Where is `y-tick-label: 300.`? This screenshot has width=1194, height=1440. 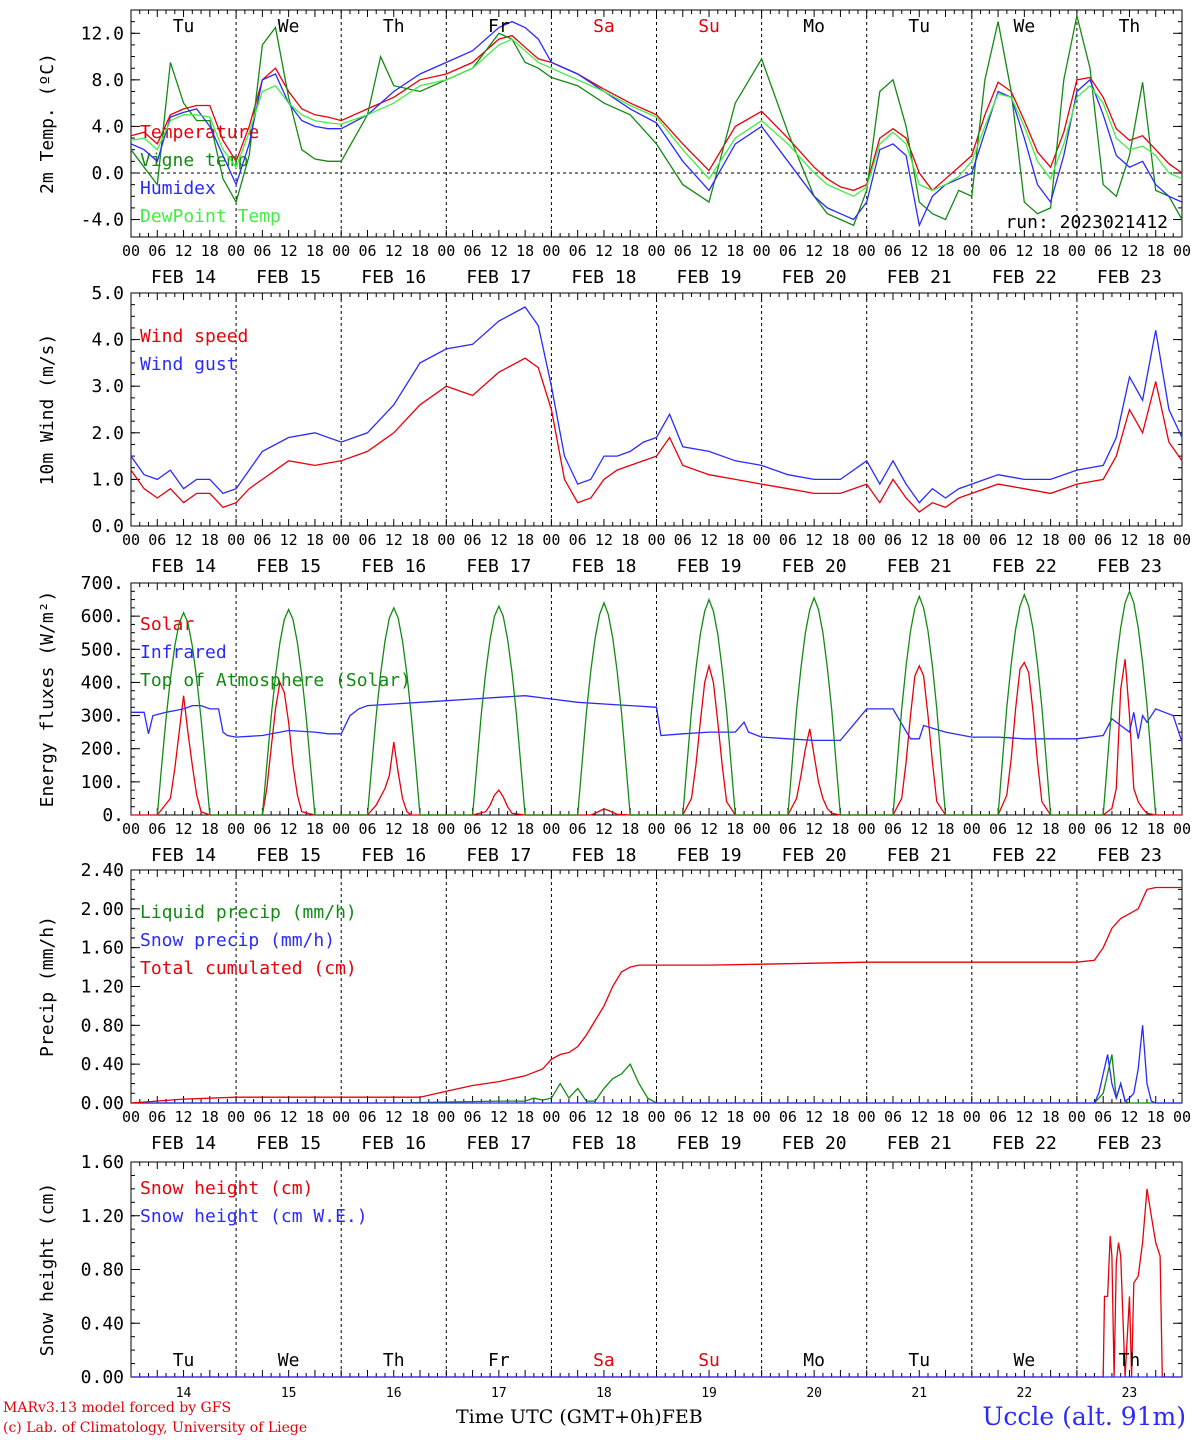
y-tick-label: 300. is located at coordinates (102, 716).